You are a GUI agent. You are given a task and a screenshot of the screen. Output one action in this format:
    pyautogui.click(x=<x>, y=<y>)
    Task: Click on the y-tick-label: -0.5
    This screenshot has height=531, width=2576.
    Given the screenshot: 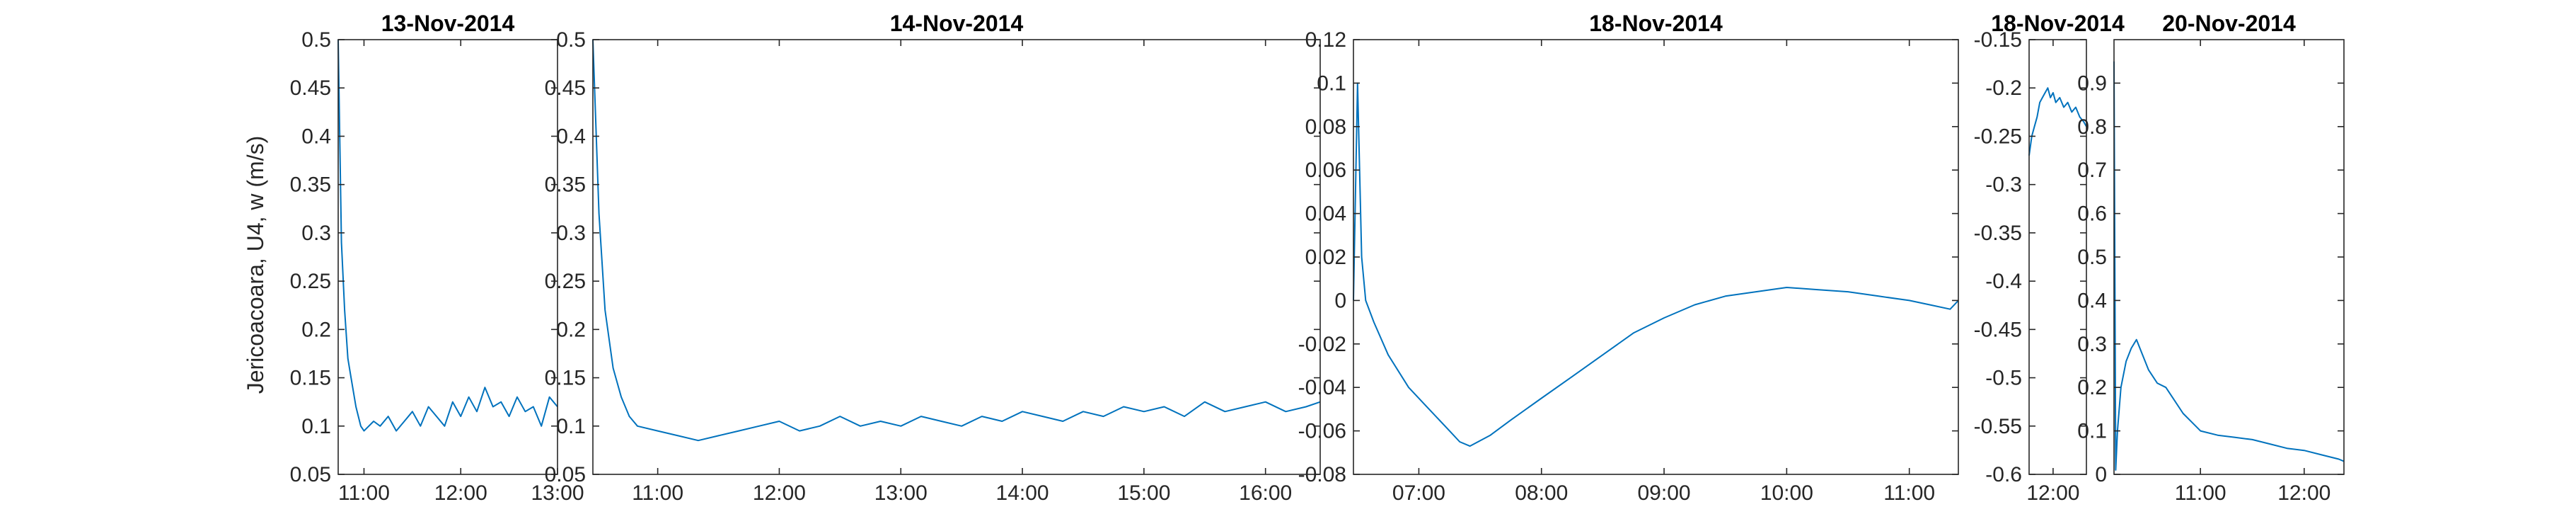 What is the action you would take?
    pyautogui.click(x=2003, y=378)
    